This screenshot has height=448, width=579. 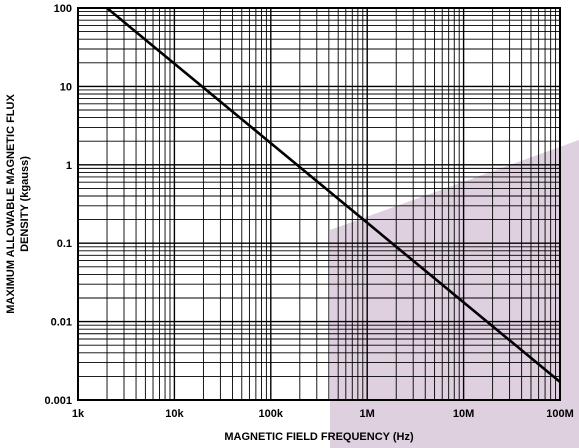 I want to click on y-tick-label: 0.001, so click(x=58, y=401).